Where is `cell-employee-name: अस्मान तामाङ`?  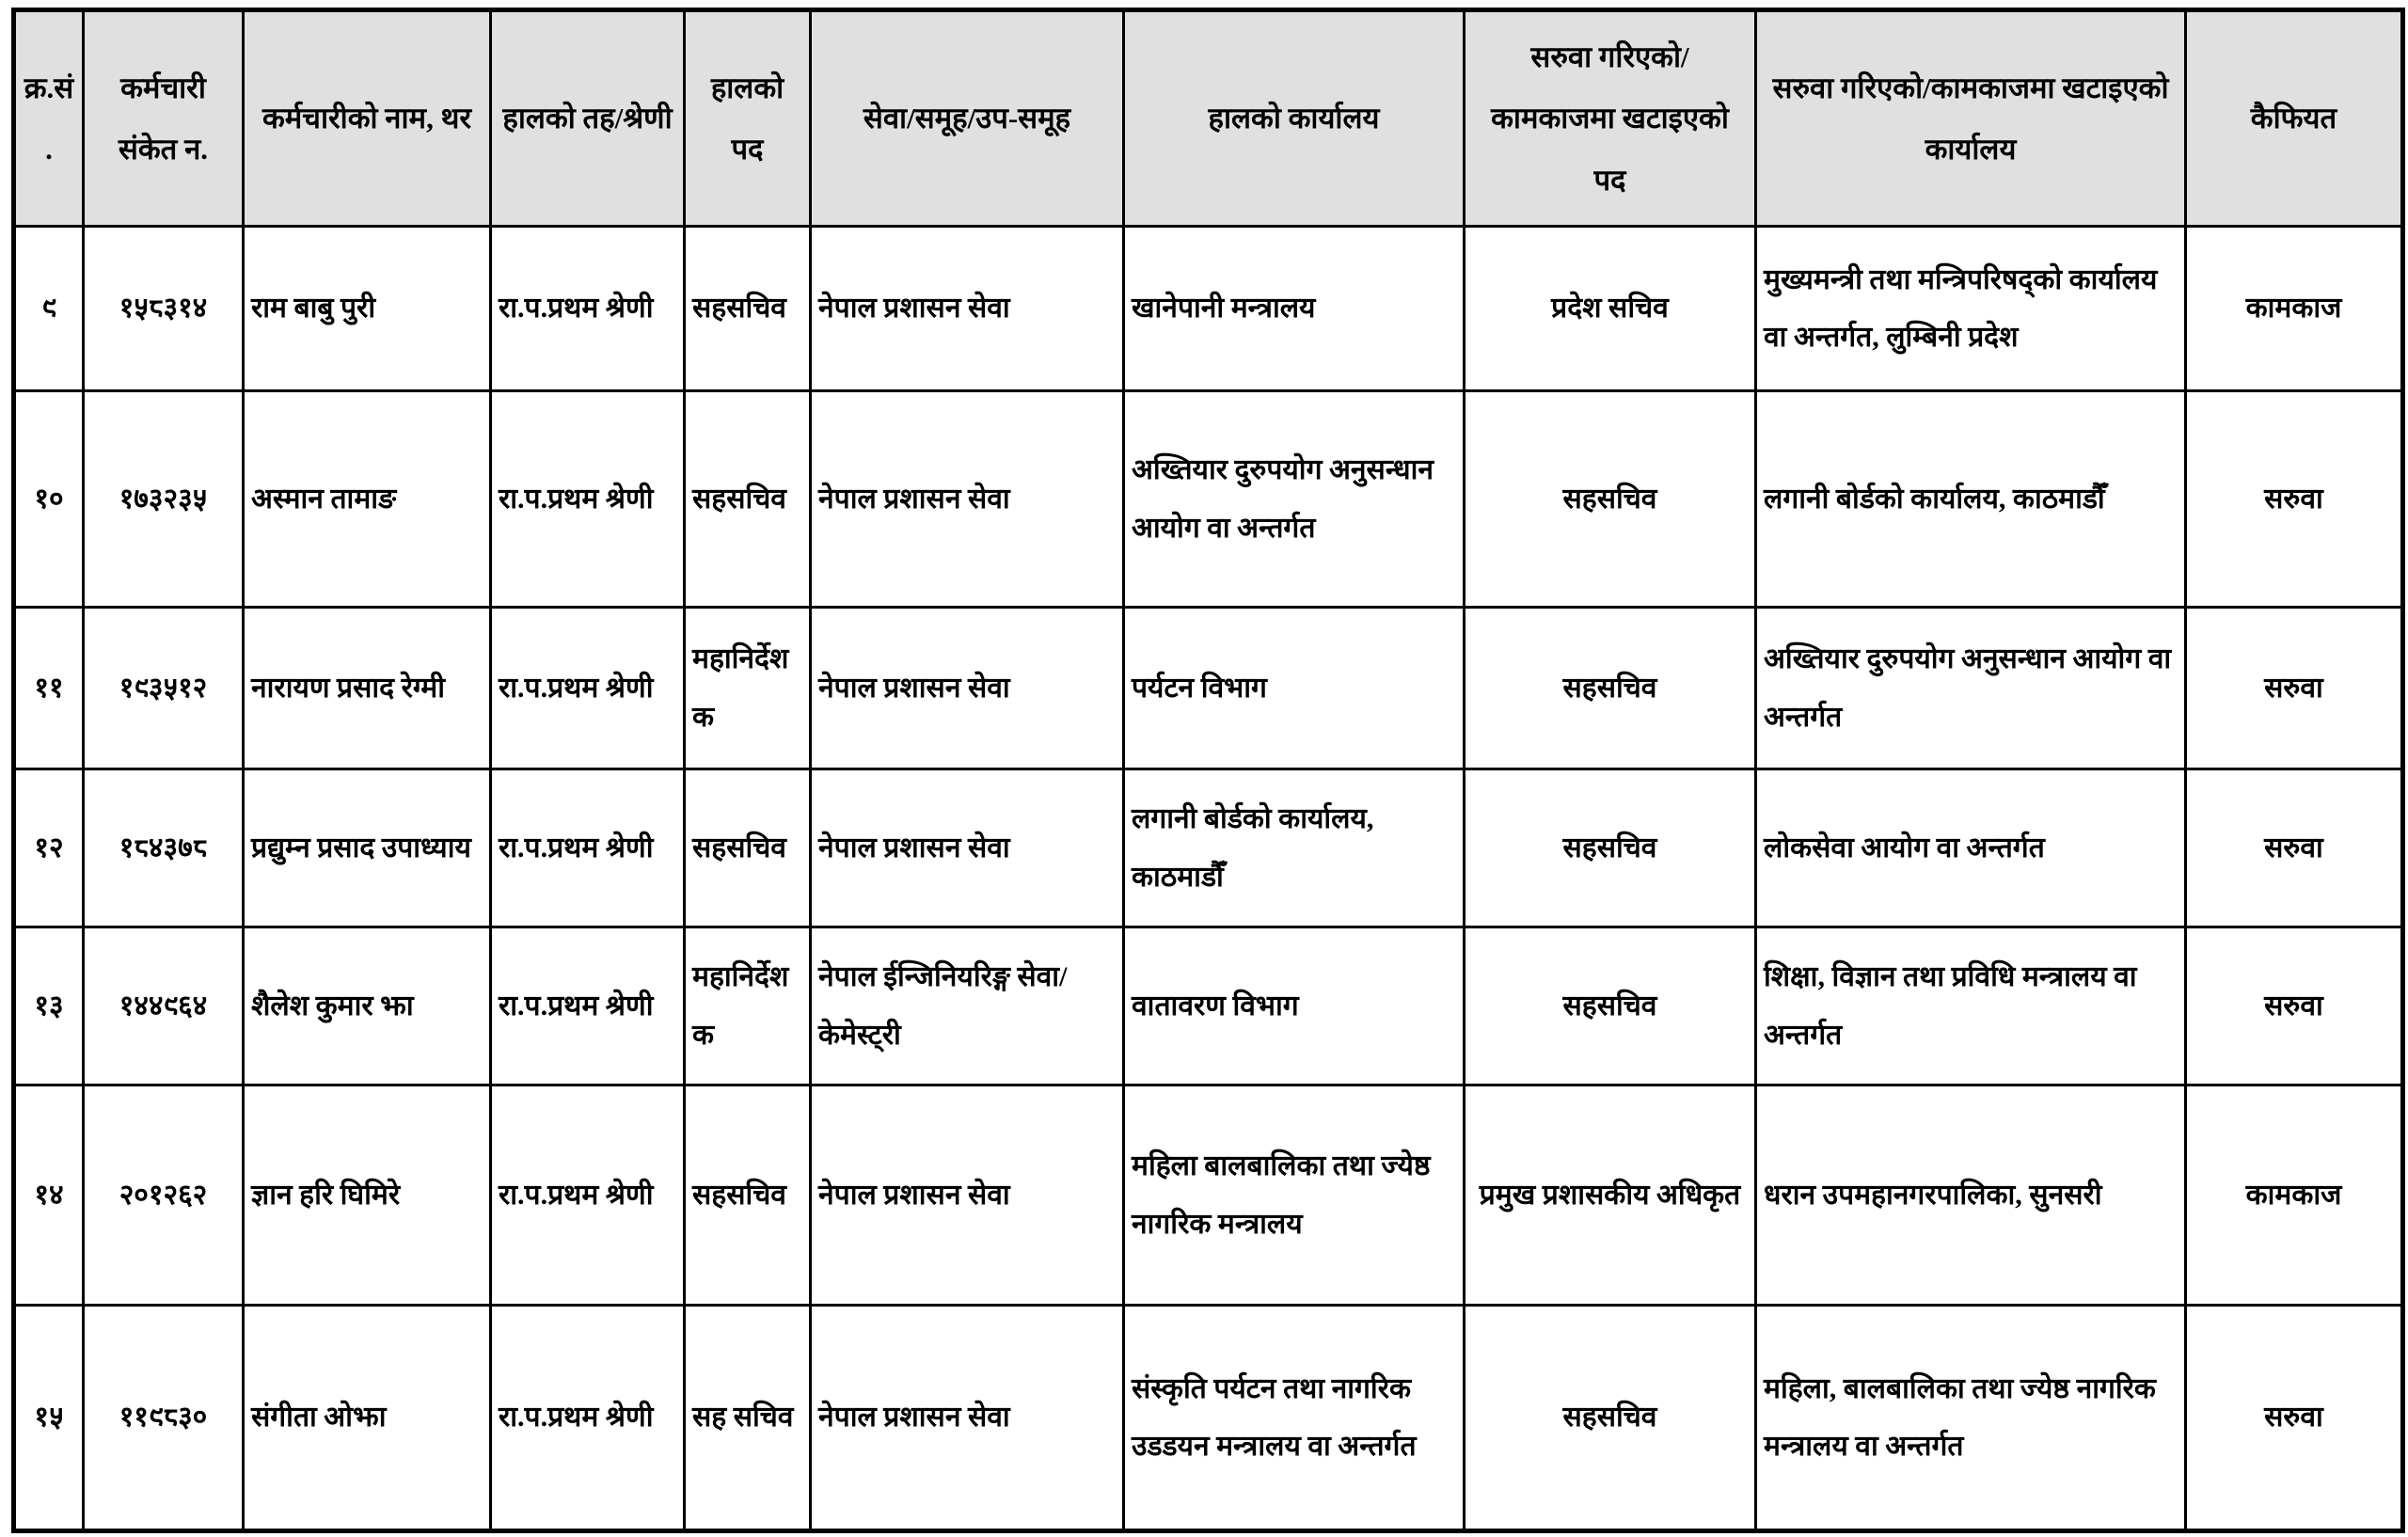 cell-employee-name: अस्मान तामाङ is located at coordinates (367, 499).